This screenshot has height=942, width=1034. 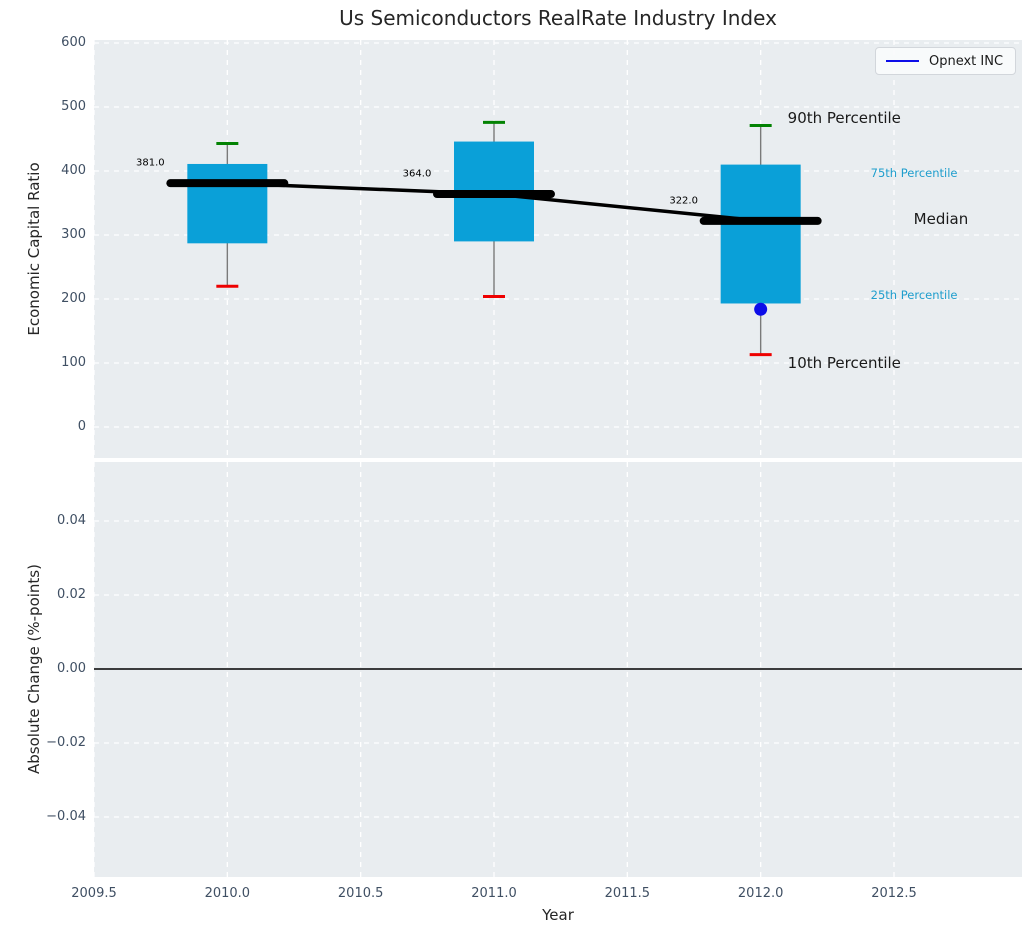 What do you see at coordinates (902, 61) in the screenshot?
I see `legend-line-sample` at bounding box center [902, 61].